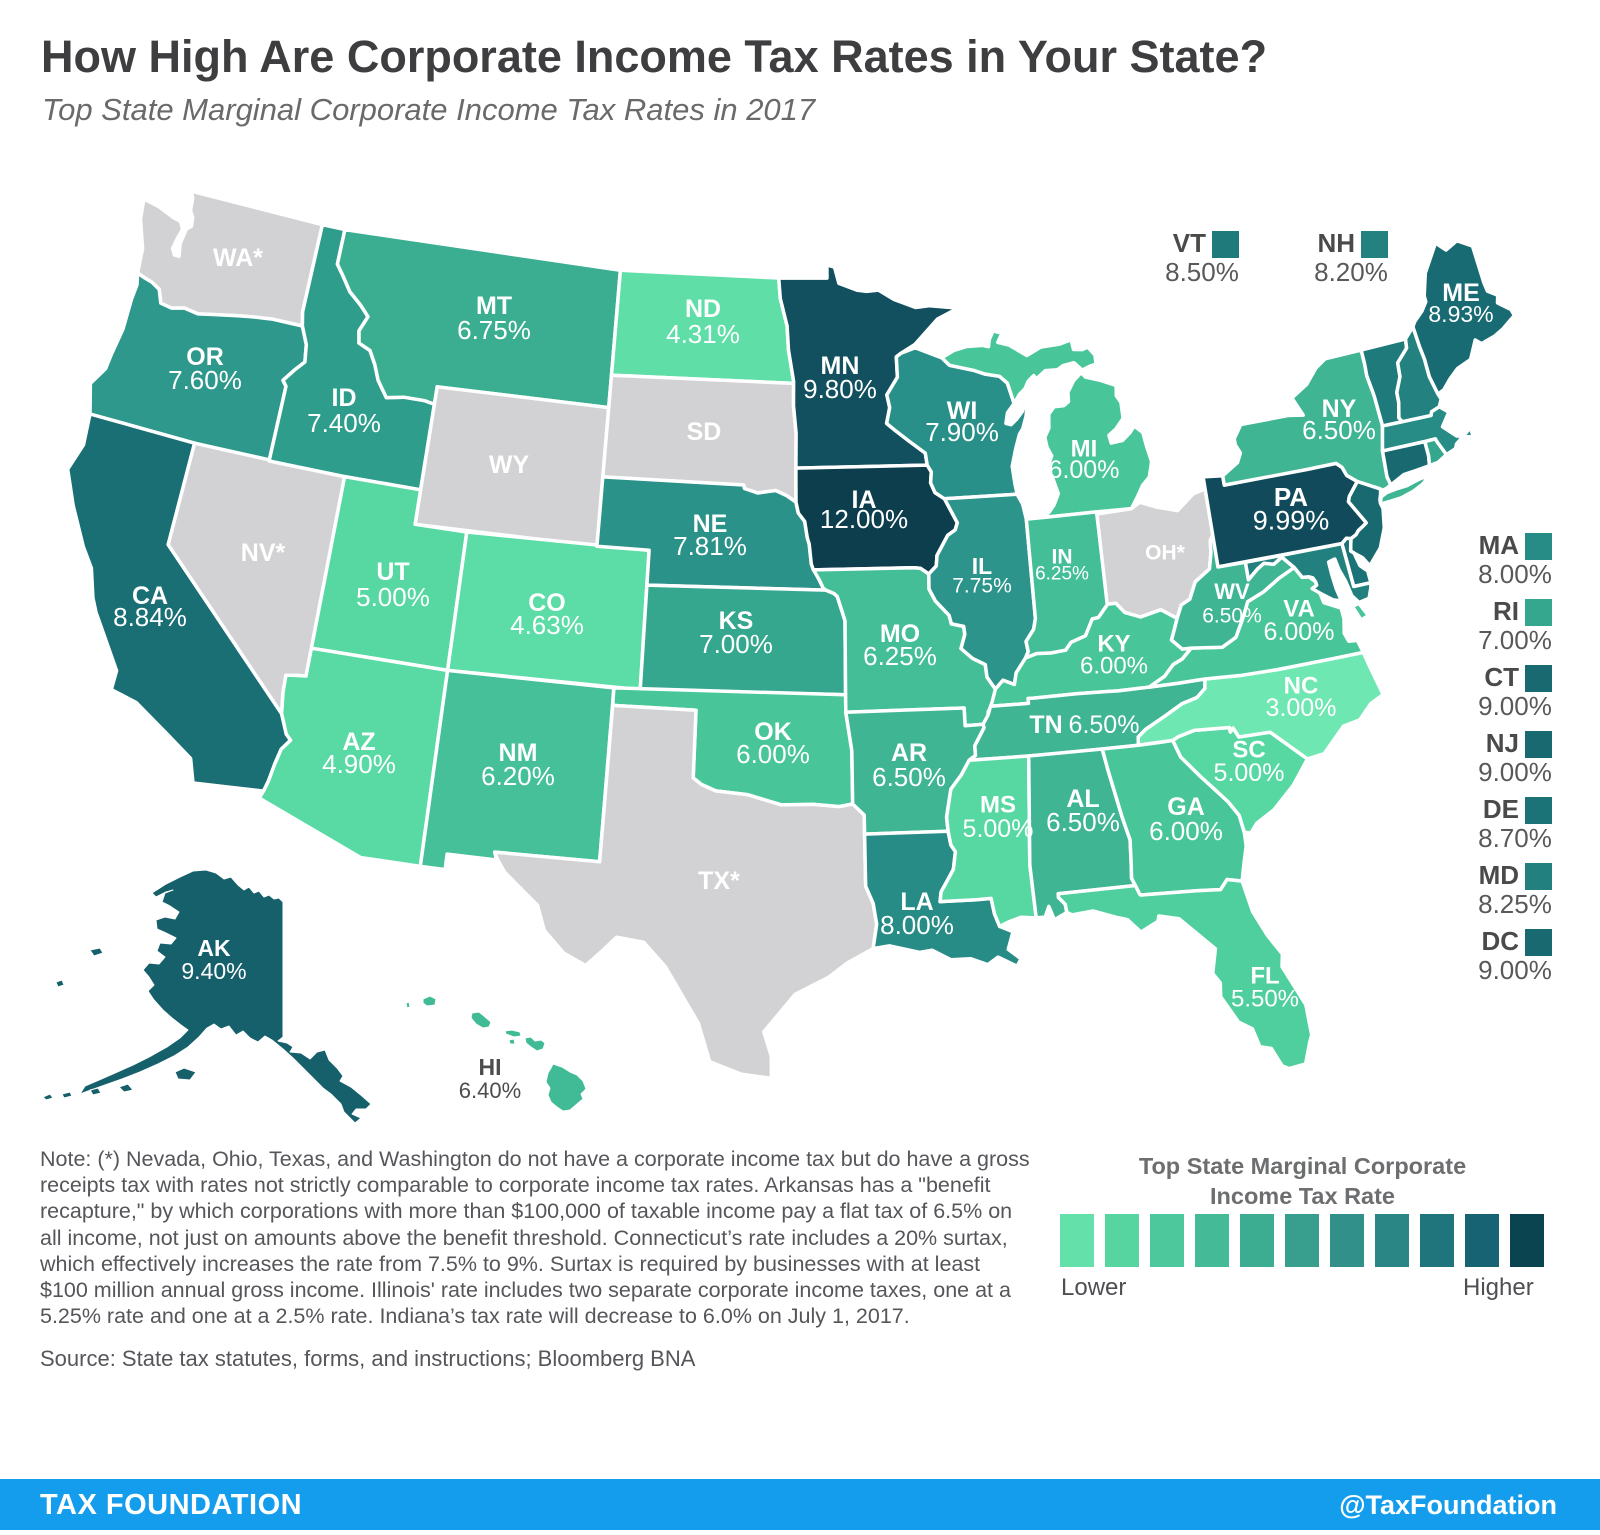  What do you see at coordinates (205, 380) in the screenshot?
I see `svg-text: 7.60%` at bounding box center [205, 380].